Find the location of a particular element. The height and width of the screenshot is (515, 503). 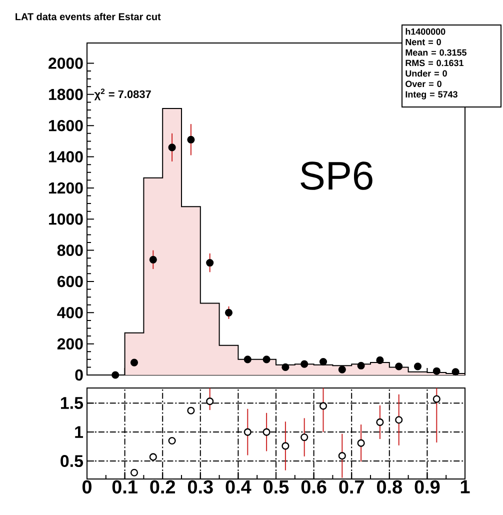

x-tick-label: 0.1 is located at coordinates (125, 487).